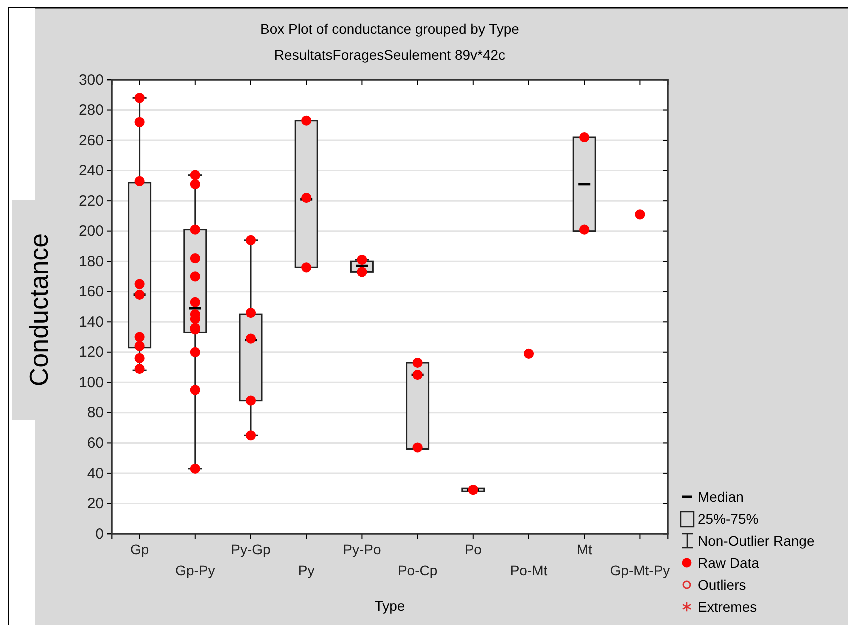  Describe the element at coordinates (390, 606) in the screenshot. I see `x-axis-title: Type` at that location.